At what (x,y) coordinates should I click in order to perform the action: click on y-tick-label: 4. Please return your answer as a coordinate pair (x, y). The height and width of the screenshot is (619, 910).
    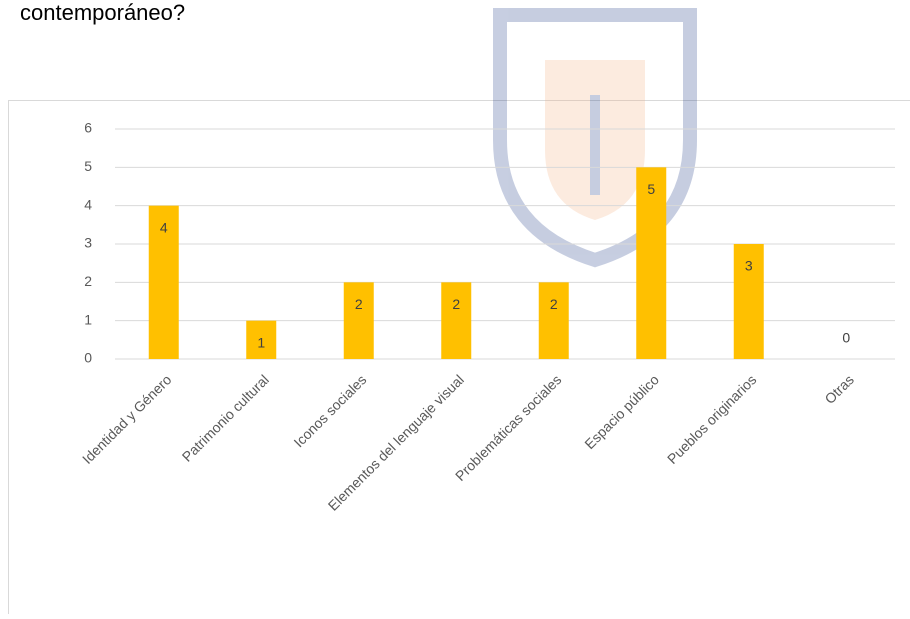
    Looking at the image, I should click on (88, 204).